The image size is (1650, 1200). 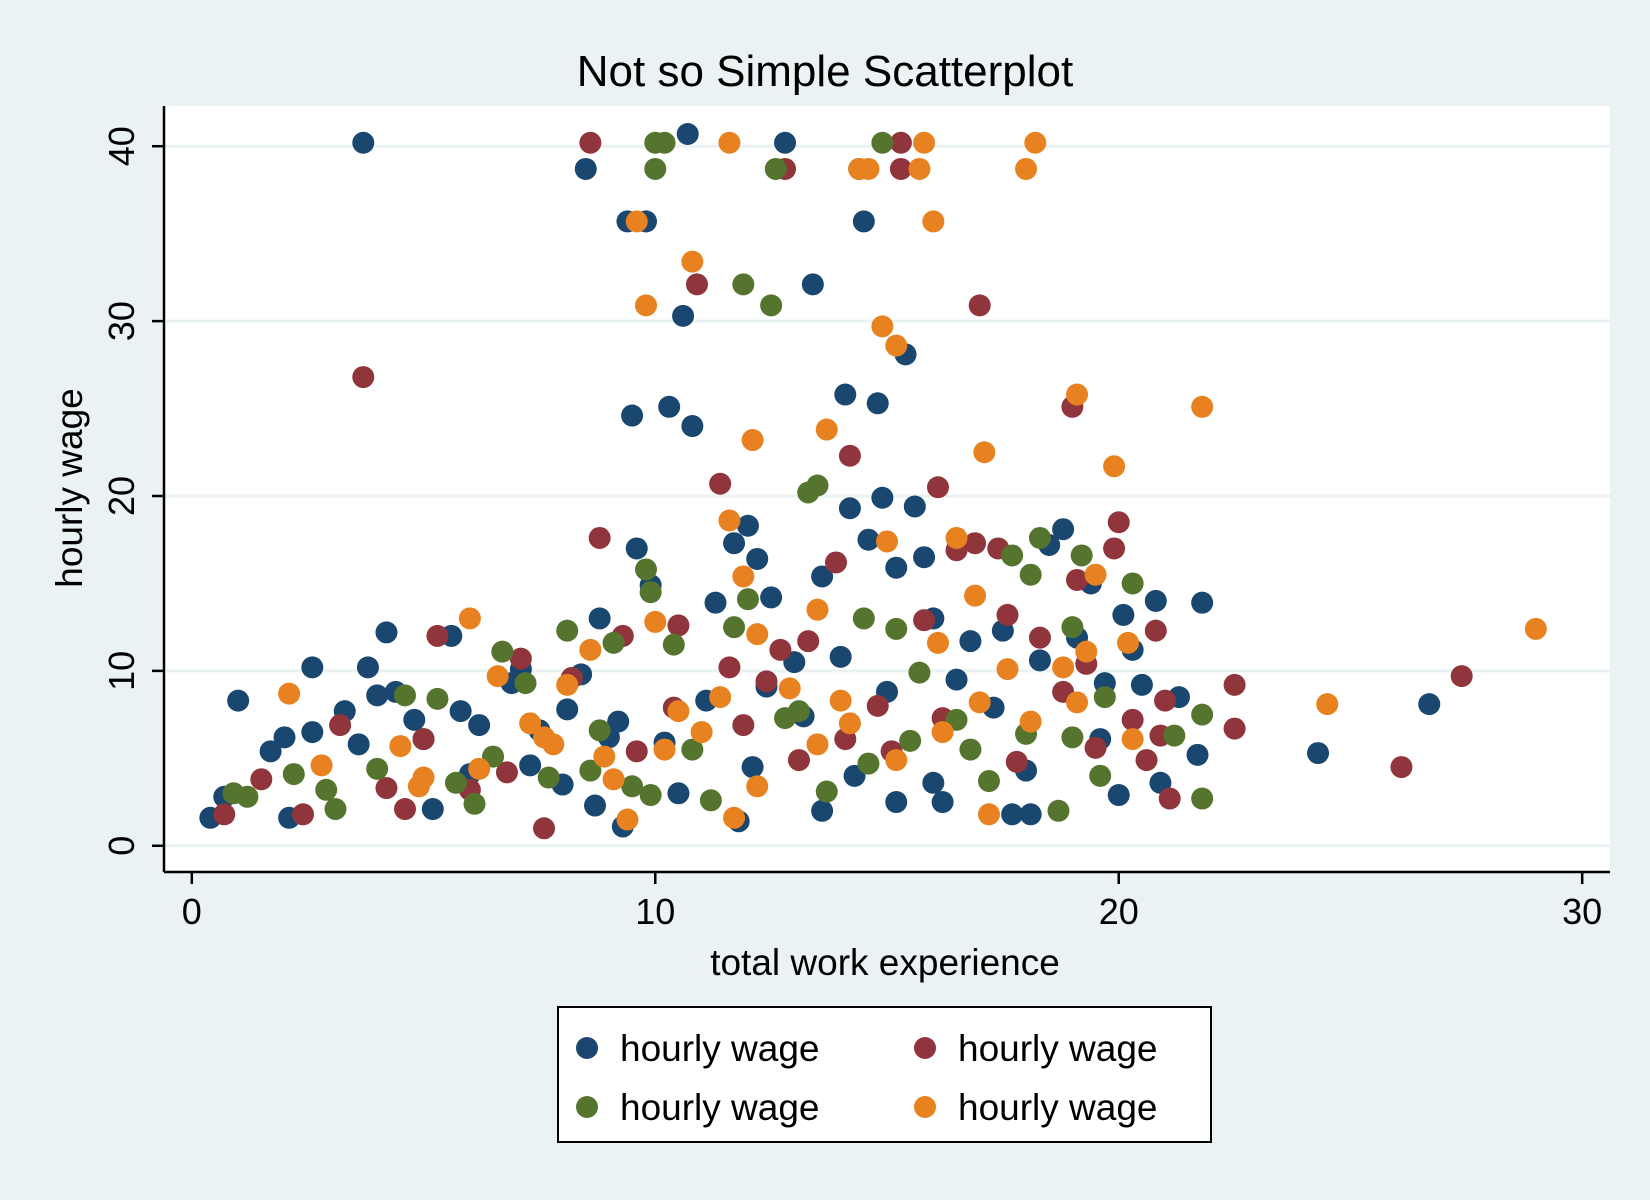 I want to click on x-axis-ticks: 0 10 20 30, so click(x=892, y=902).